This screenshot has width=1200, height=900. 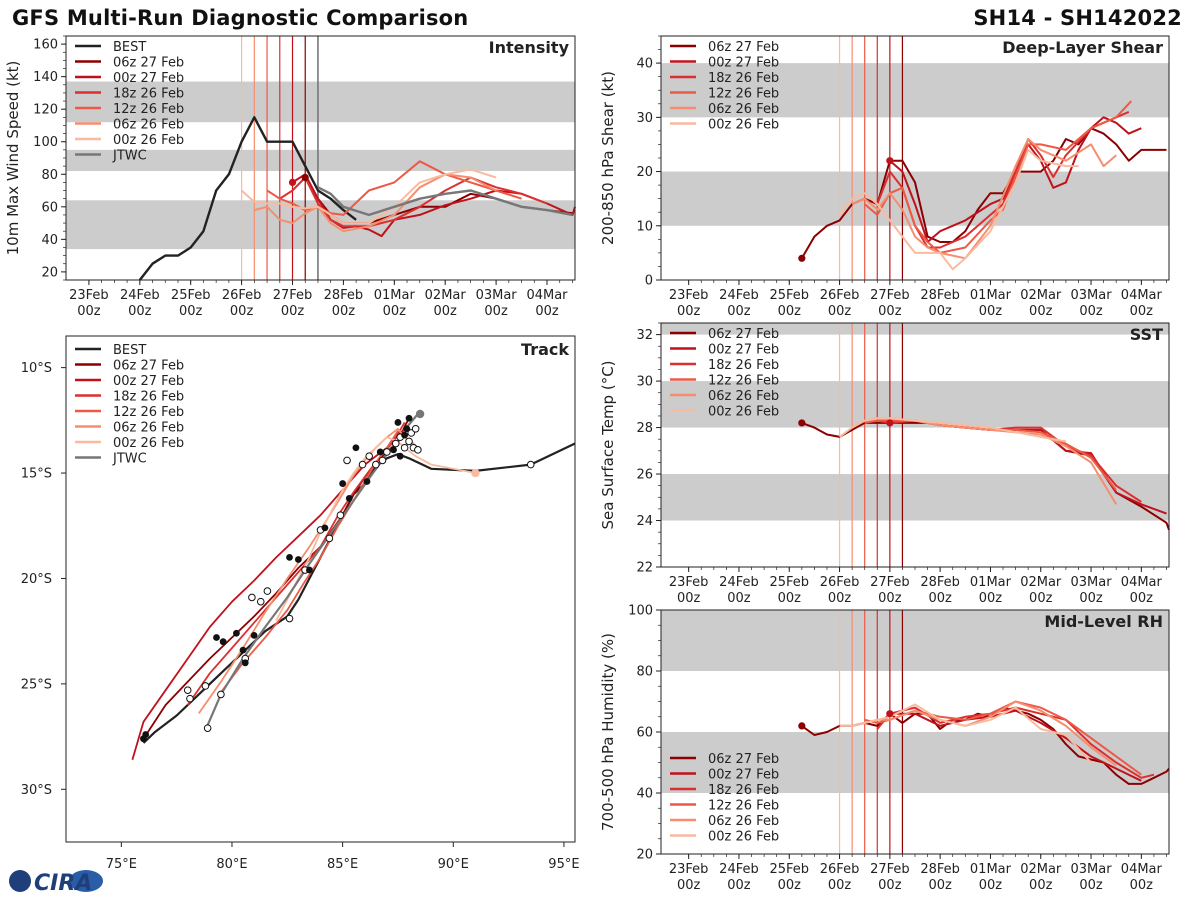 I want to click on panel-title: Mid-Level RH, so click(x=1103, y=621).